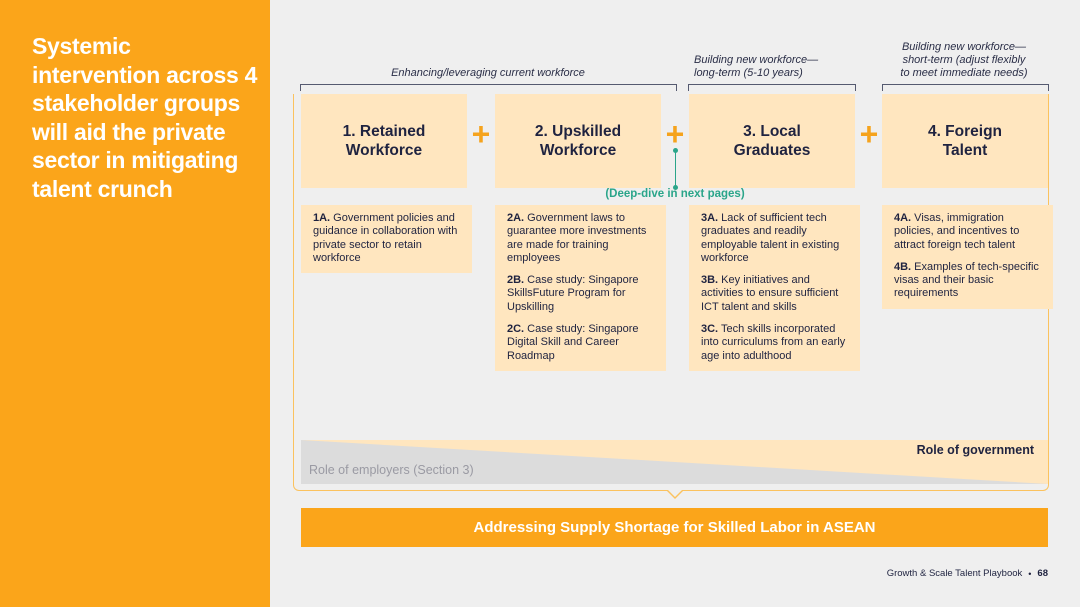 Image resolution: width=1080 pixels, height=607 pixels. I want to click on bracket-long-term, so click(772, 87).